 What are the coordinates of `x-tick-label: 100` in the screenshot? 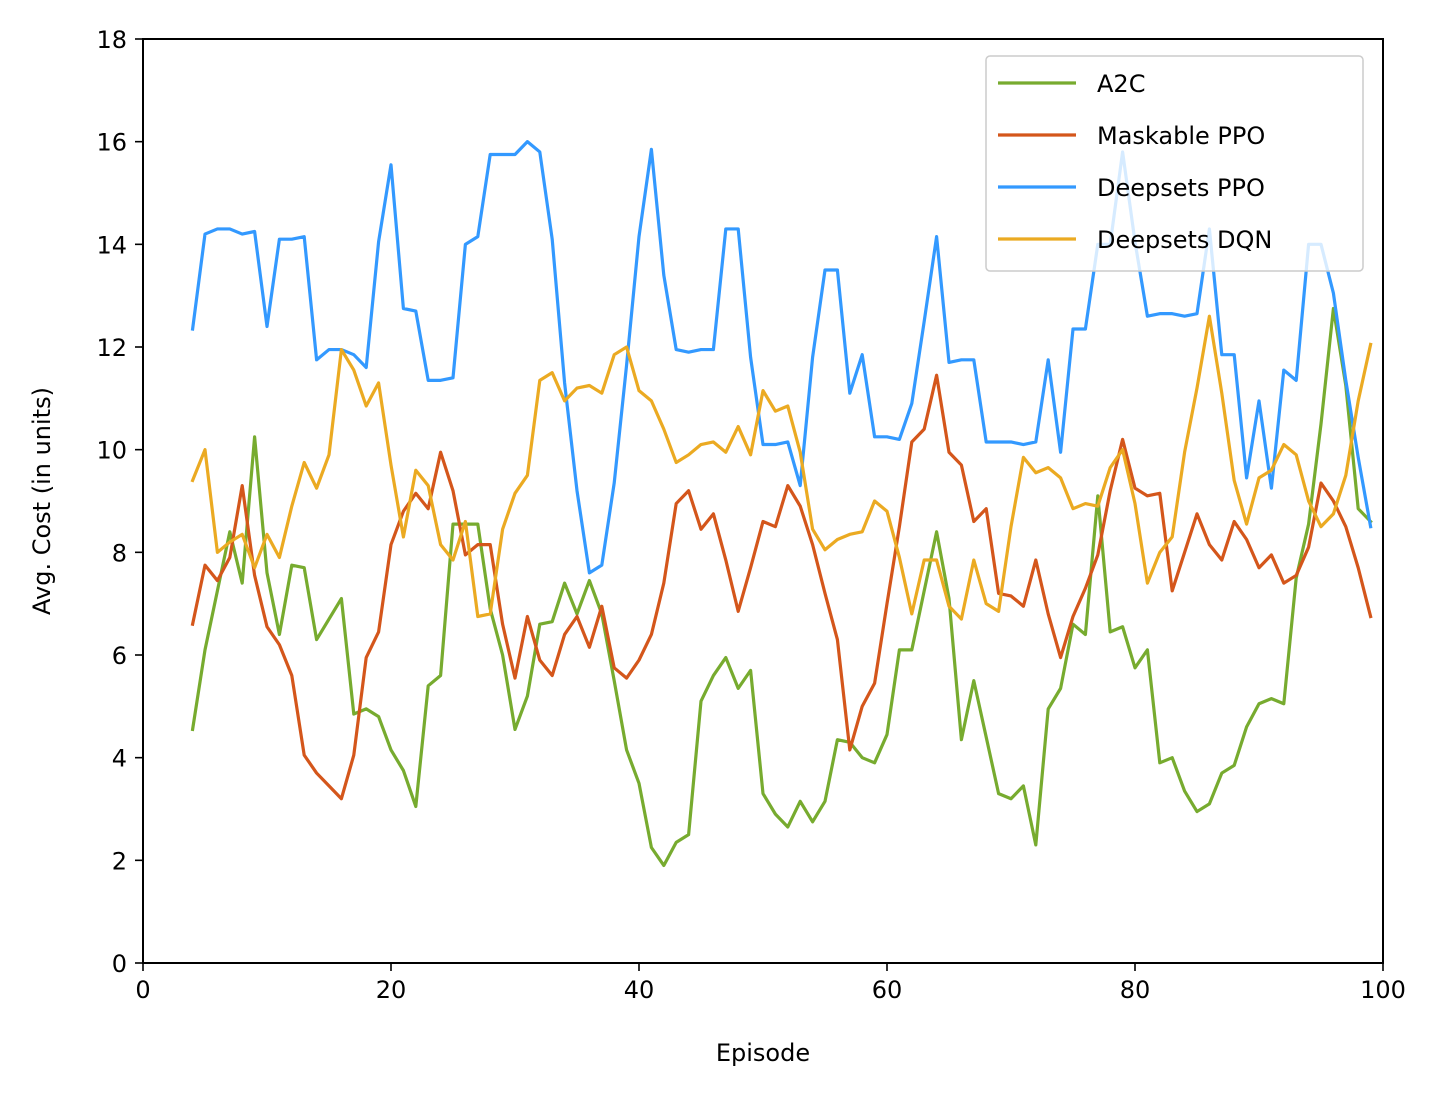 It's located at (1383, 990).